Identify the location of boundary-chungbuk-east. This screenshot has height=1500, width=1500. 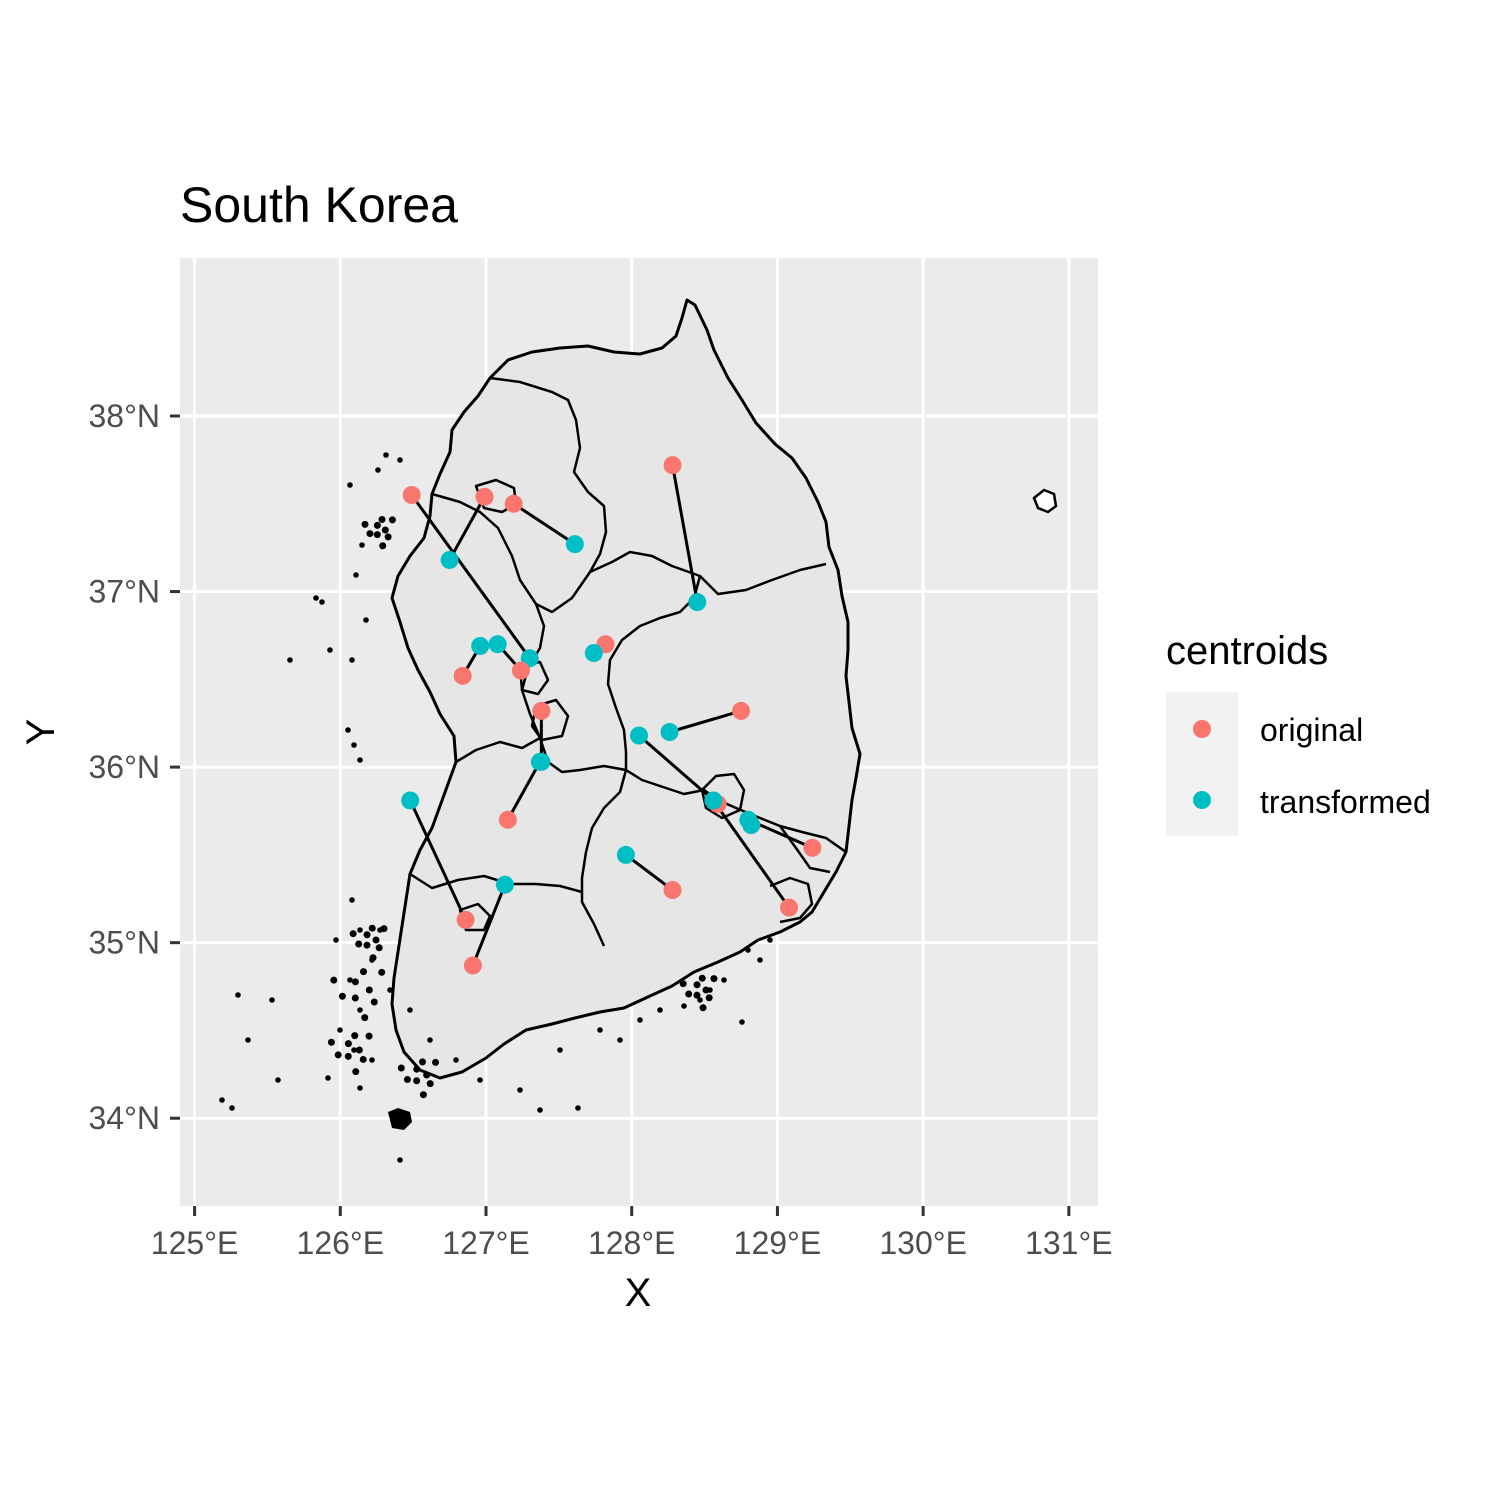
(654, 672).